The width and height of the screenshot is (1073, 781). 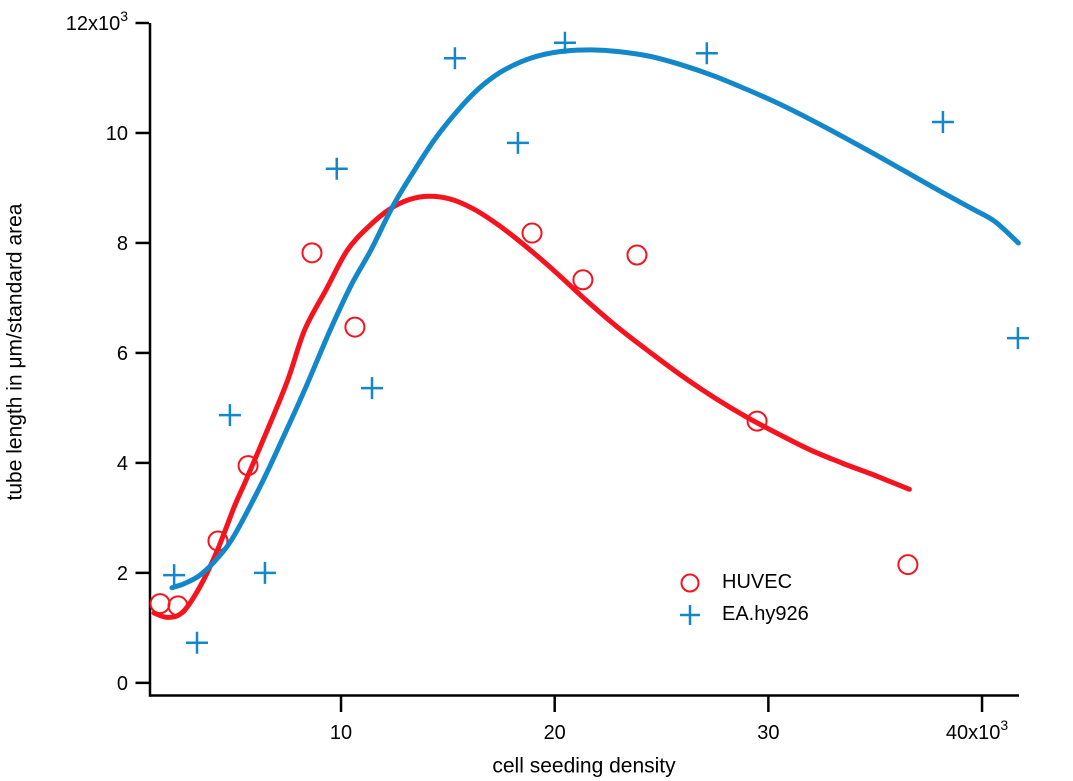 I want to click on legend-item-huvec: HUVEC, so click(x=742, y=582).